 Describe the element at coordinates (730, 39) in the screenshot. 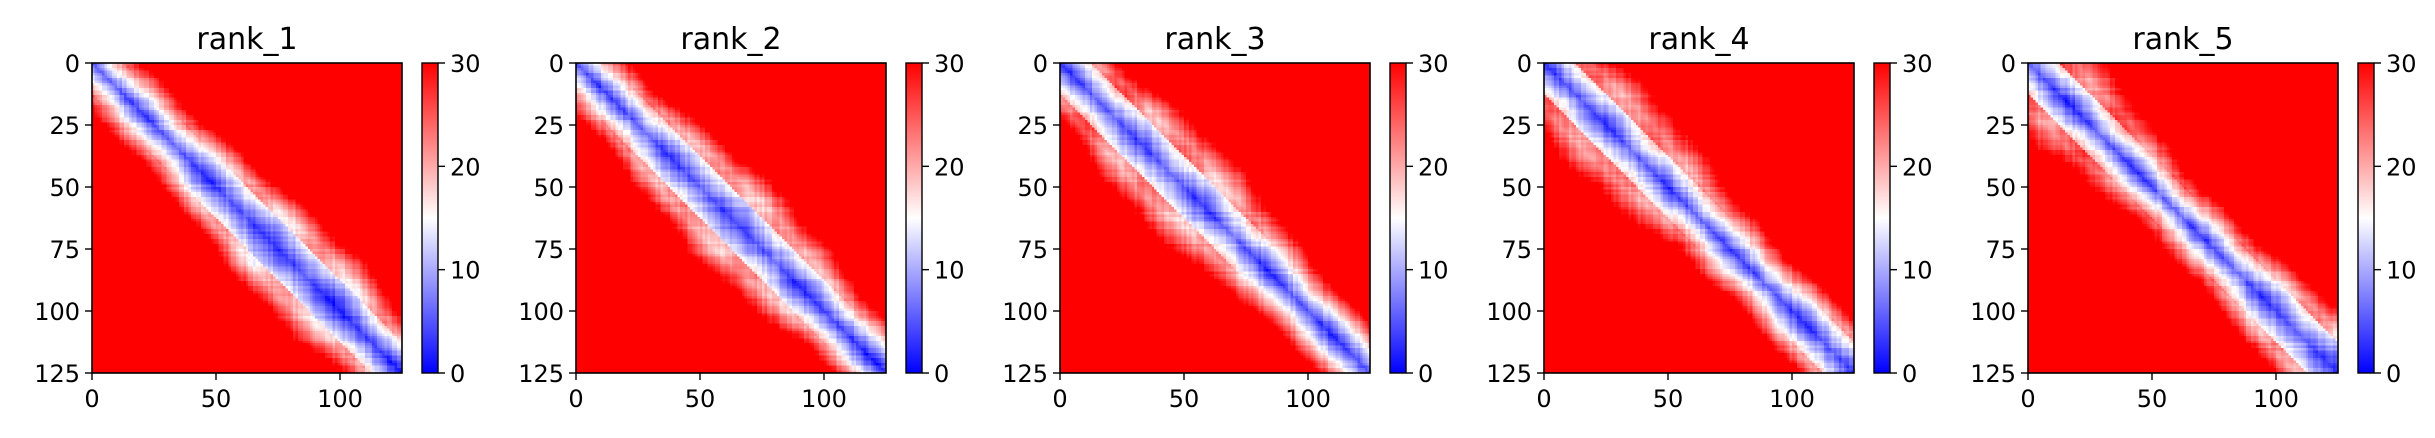

I see `subplot-title: rank_2` at that location.